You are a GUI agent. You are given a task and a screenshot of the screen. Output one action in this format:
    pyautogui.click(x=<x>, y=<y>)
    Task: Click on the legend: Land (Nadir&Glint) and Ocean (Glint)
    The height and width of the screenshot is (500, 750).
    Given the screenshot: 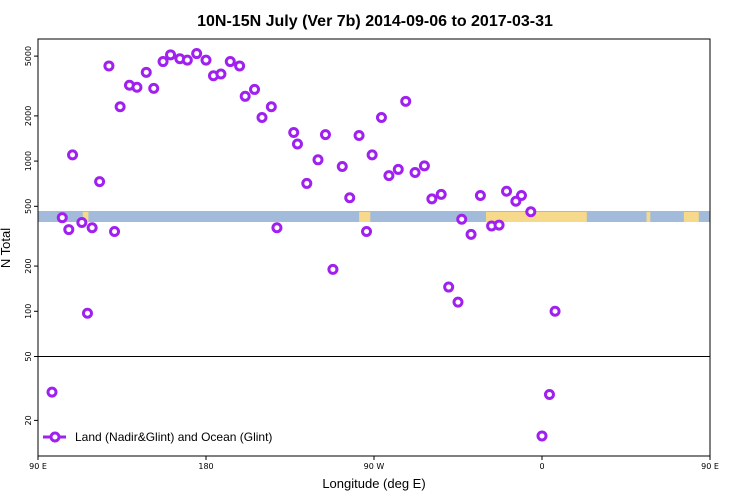 What is the action you would take?
    pyautogui.click(x=157, y=437)
    